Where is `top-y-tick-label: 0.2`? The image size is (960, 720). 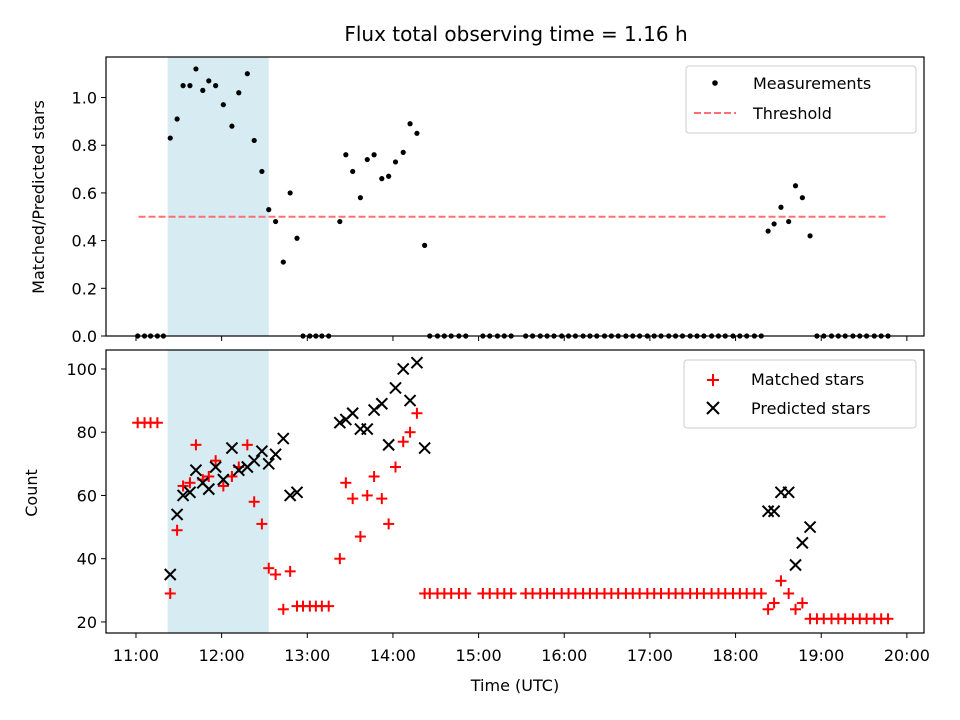 top-y-tick-label: 0.2 is located at coordinates (84, 288).